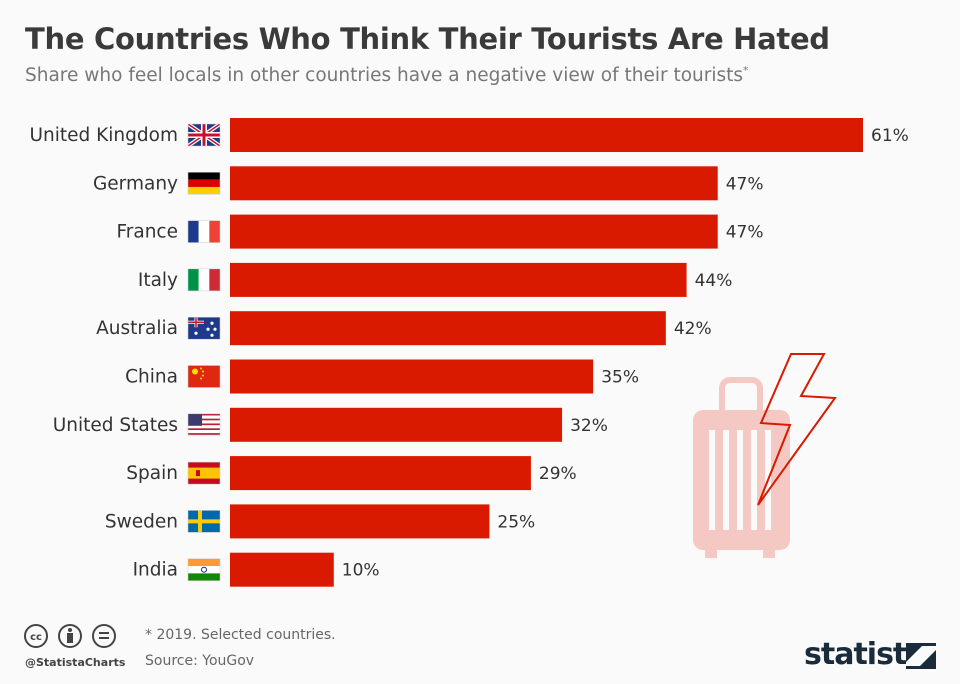 Image resolution: width=960 pixels, height=684 pixels. I want to click on value-label-germany: 47%, so click(745, 184).